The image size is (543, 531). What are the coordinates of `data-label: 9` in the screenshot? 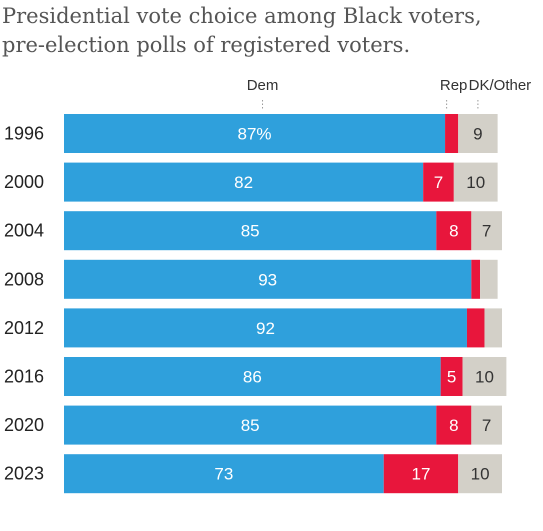 It's located at (477, 134).